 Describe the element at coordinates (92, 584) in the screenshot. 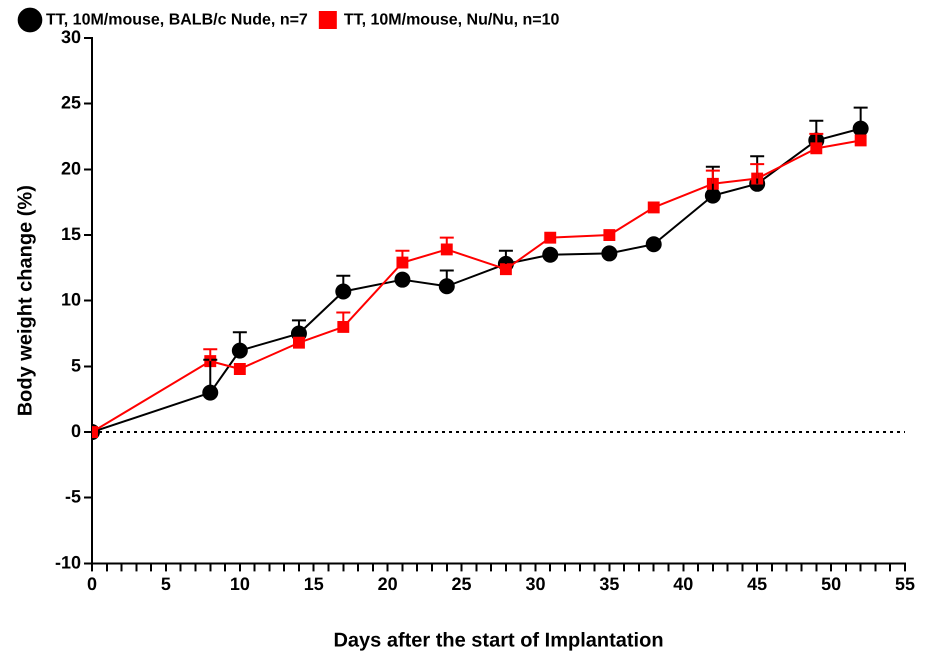

I see `x-tick-label: 0` at that location.